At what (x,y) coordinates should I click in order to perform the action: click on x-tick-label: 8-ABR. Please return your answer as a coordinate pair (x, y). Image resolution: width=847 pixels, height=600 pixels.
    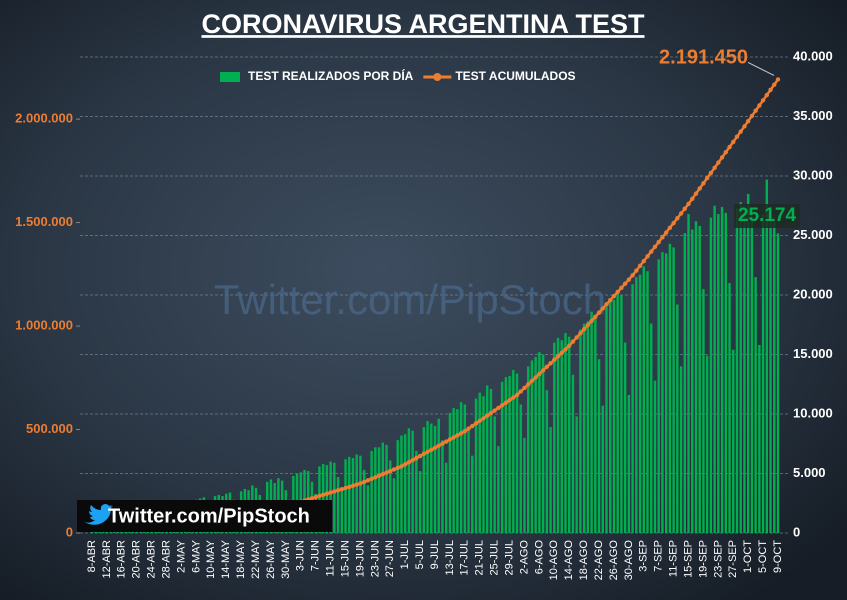
    Looking at the image, I should click on (92, 556).